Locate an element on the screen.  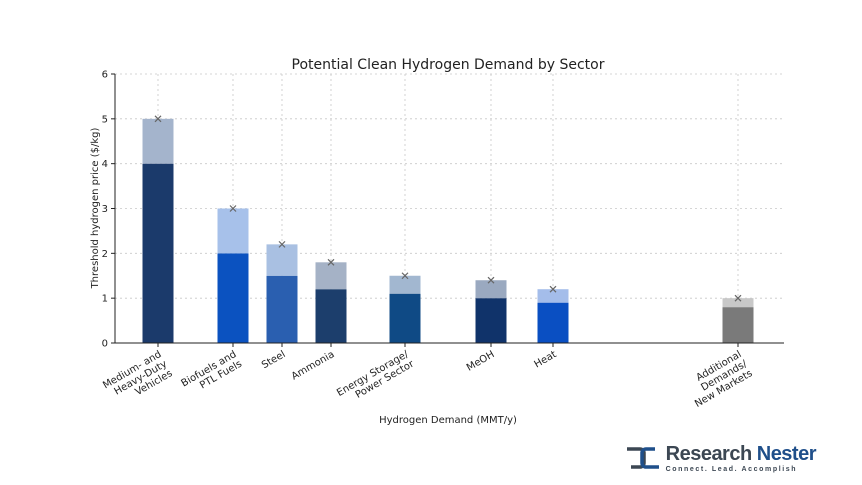
brand-tagline: Connect. Lead. Accomplish is located at coordinates (731, 469).